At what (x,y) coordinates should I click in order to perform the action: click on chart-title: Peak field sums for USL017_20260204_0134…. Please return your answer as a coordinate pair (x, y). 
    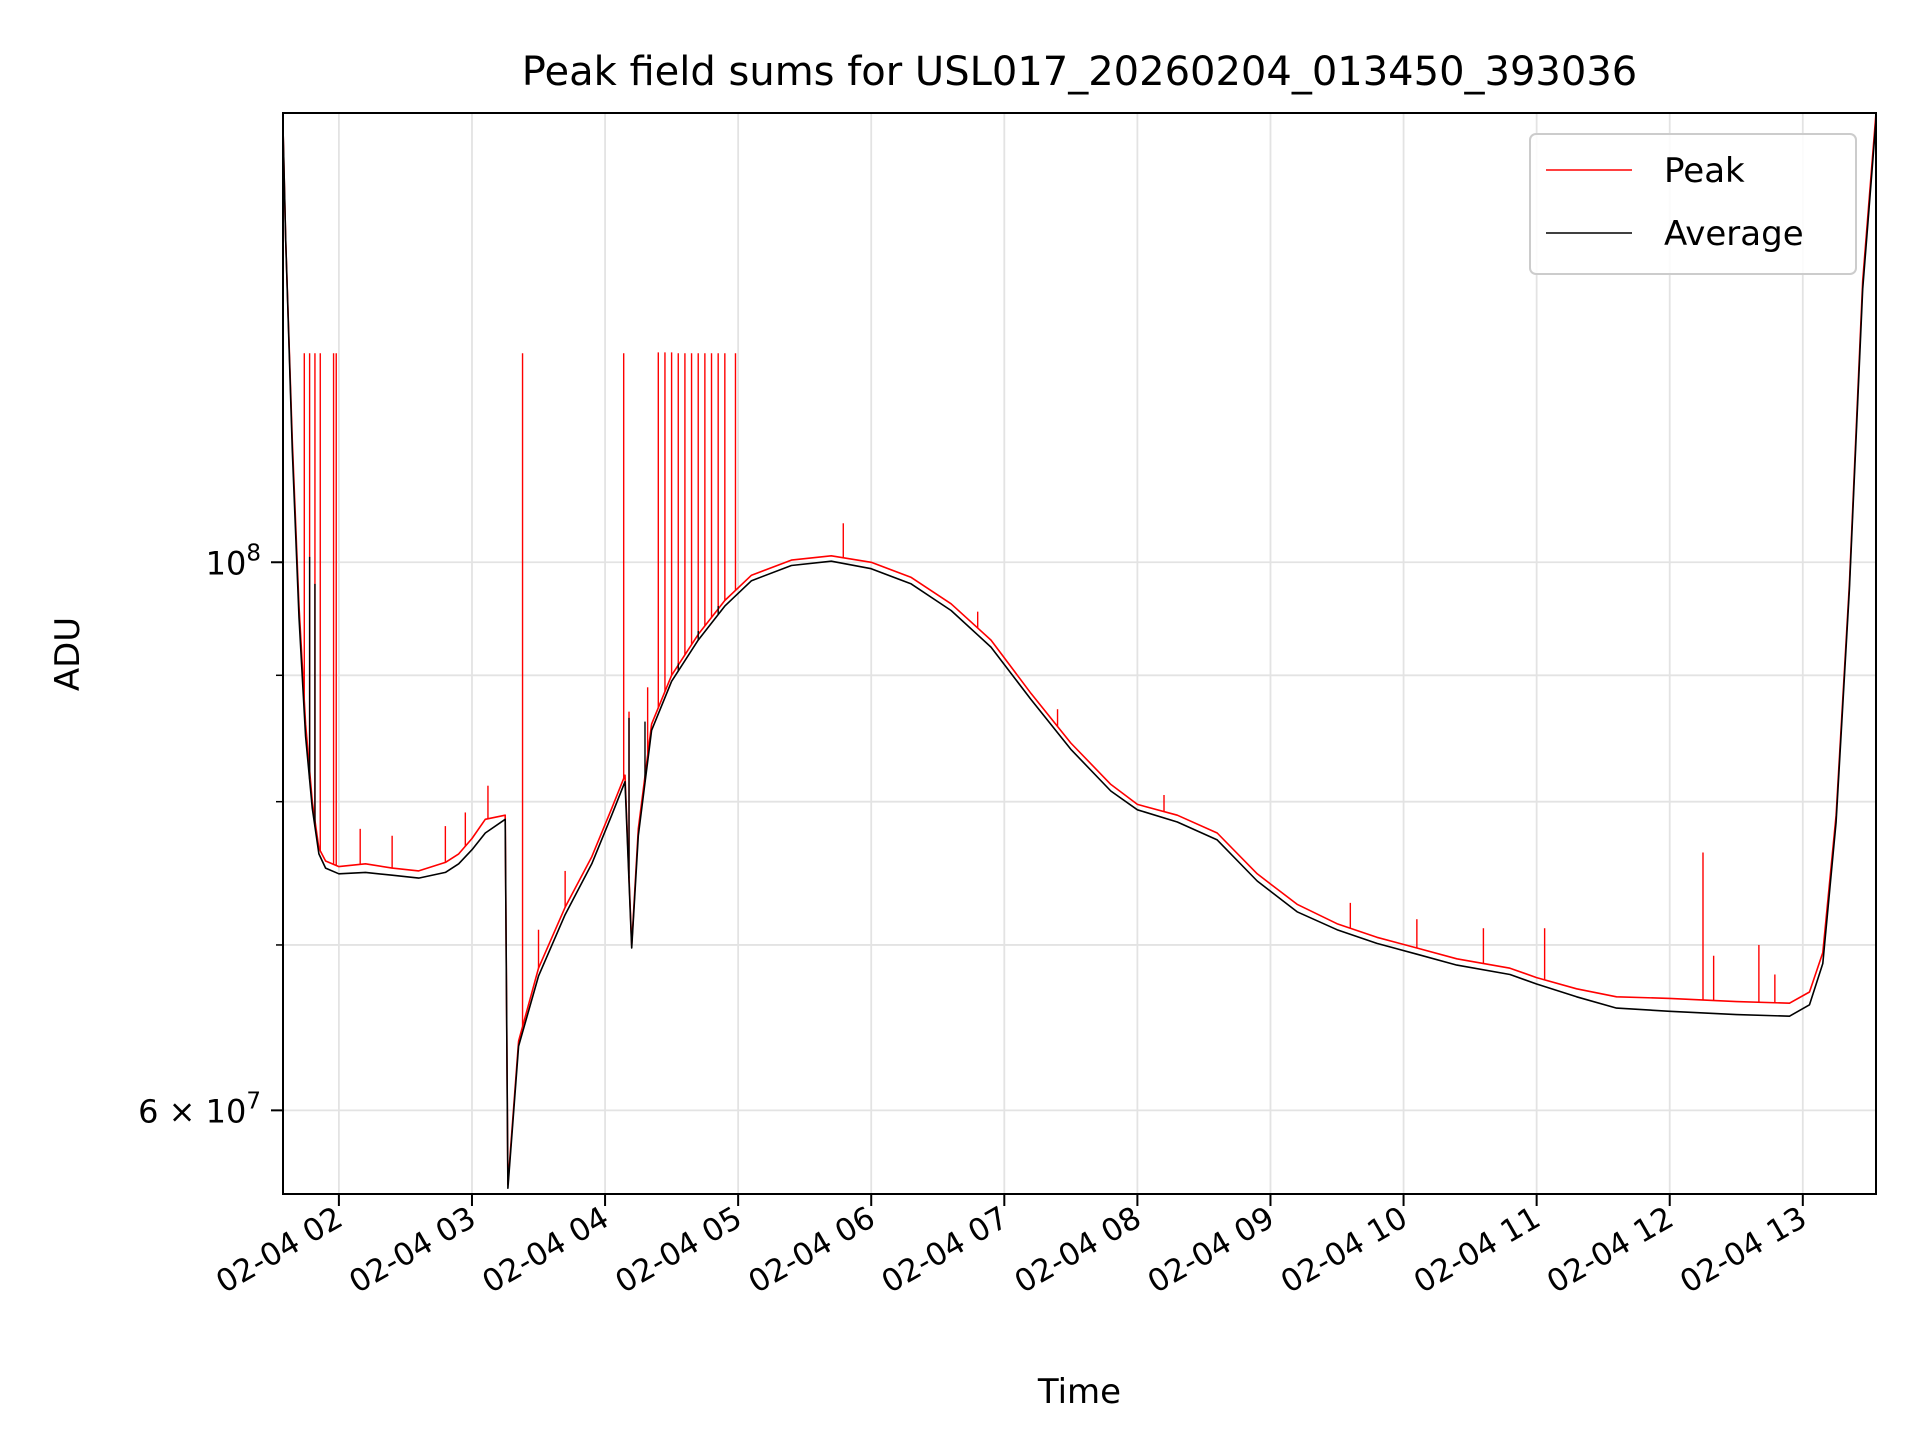
    Looking at the image, I should click on (1079, 72).